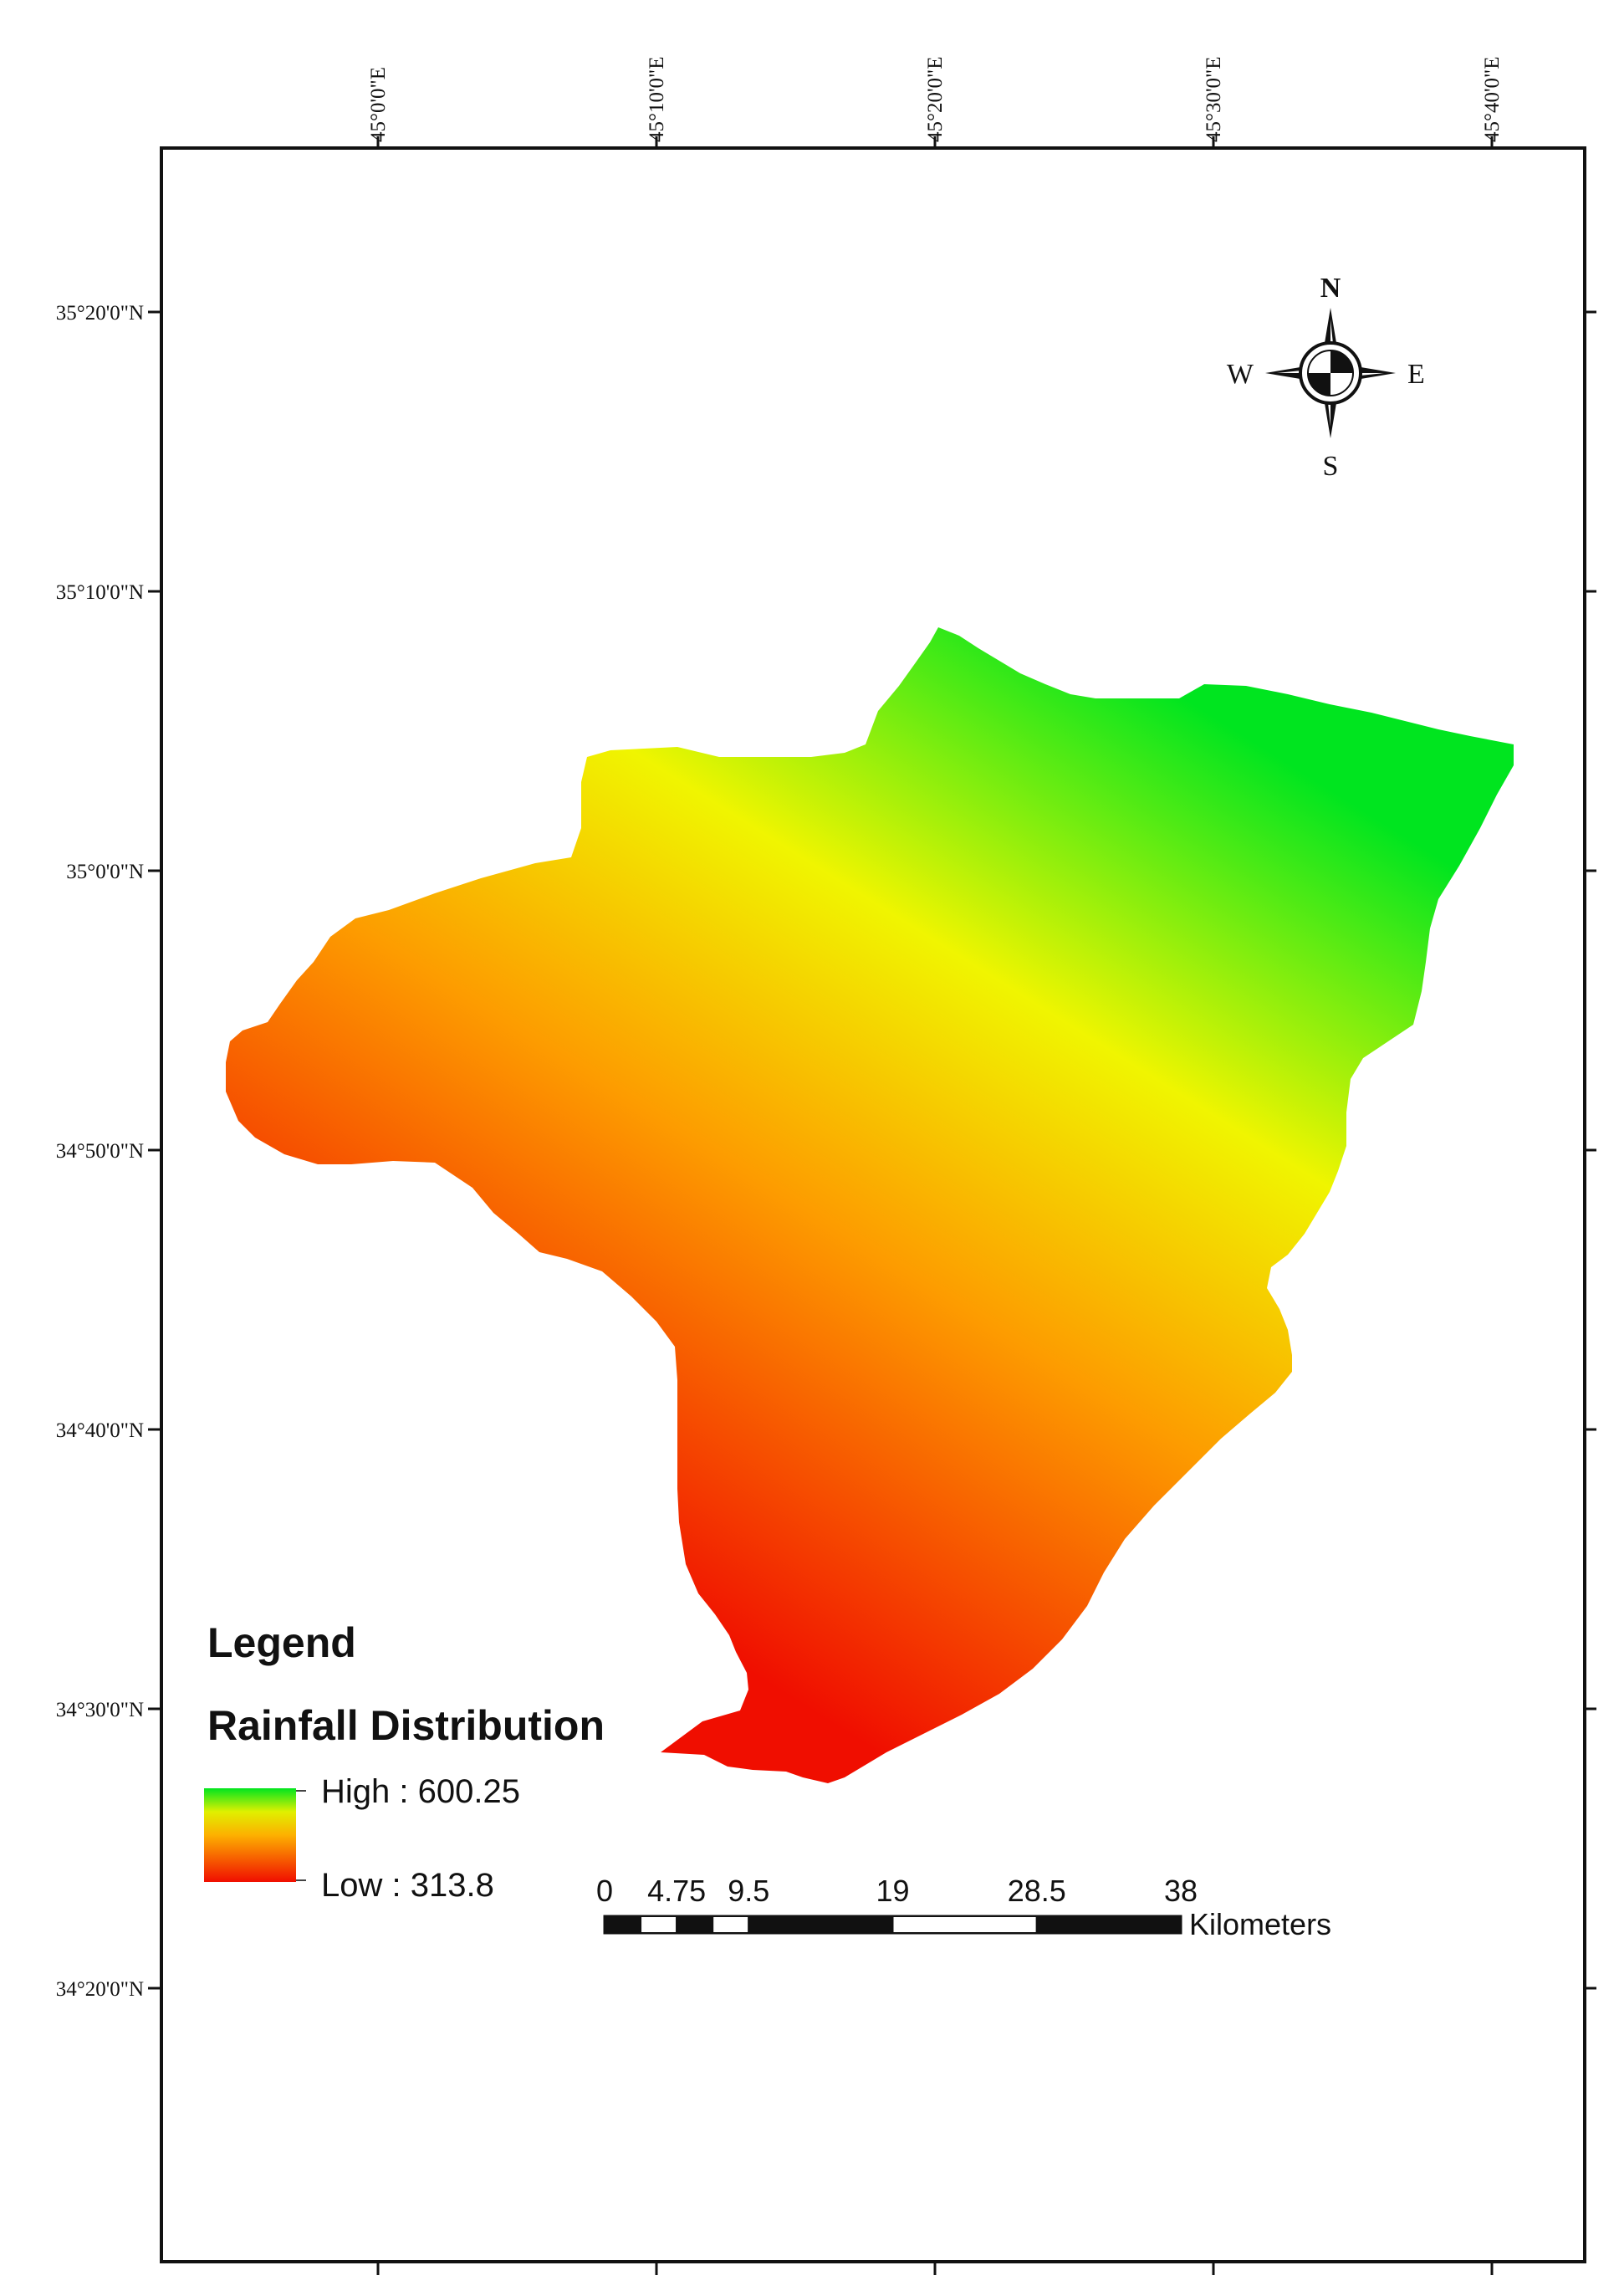 The image size is (1619, 2296). I want to click on longitude-label: 45°0'0"E, so click(378, 105).